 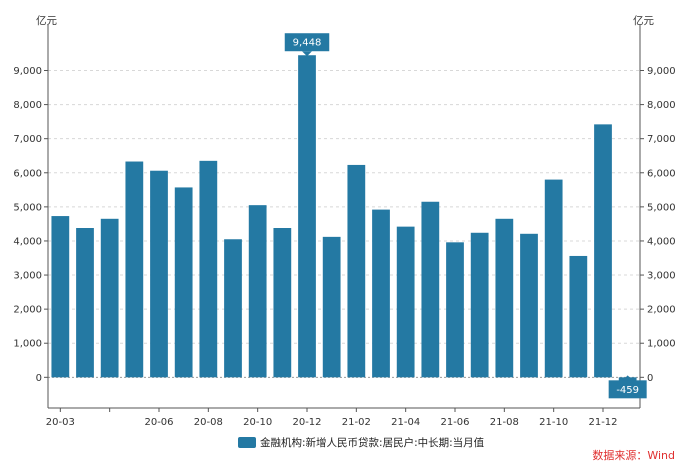 I want to click on right-tick-label: 2,000, so click(x=661, y=310).